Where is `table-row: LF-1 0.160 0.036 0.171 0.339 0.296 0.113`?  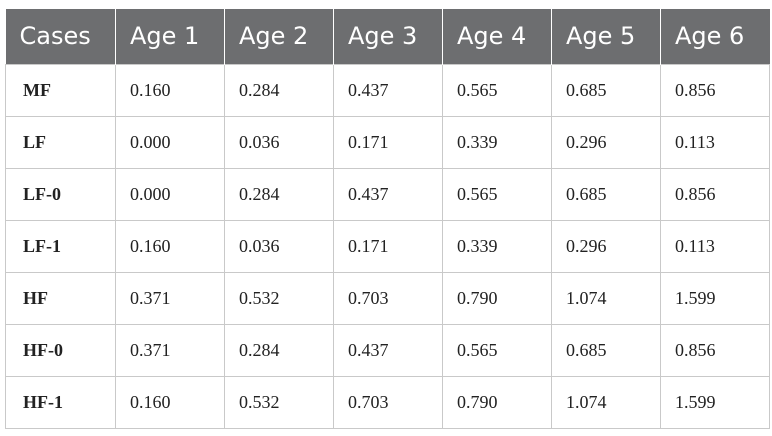
table-row: LF-1 0.160 0.036 0.171 0.339 0.296 0.113 is located at coordinates (387, 246).